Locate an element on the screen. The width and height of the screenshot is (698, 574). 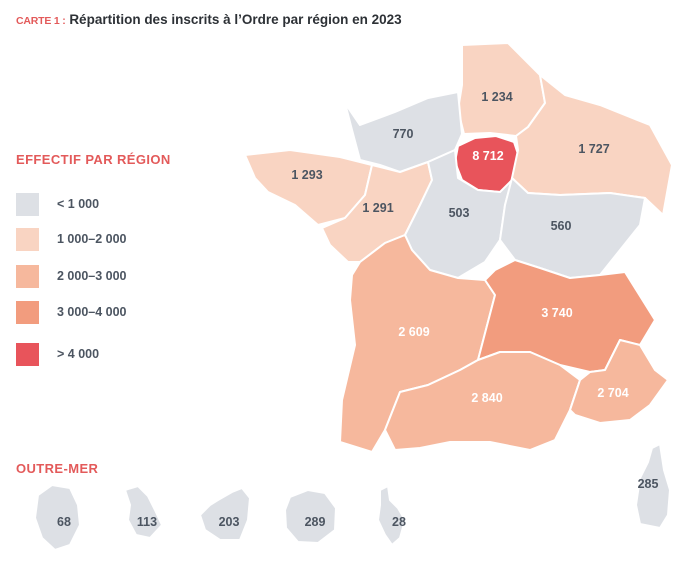
legend-label: 1 000–2 000 is located at coordinates (92, 239).